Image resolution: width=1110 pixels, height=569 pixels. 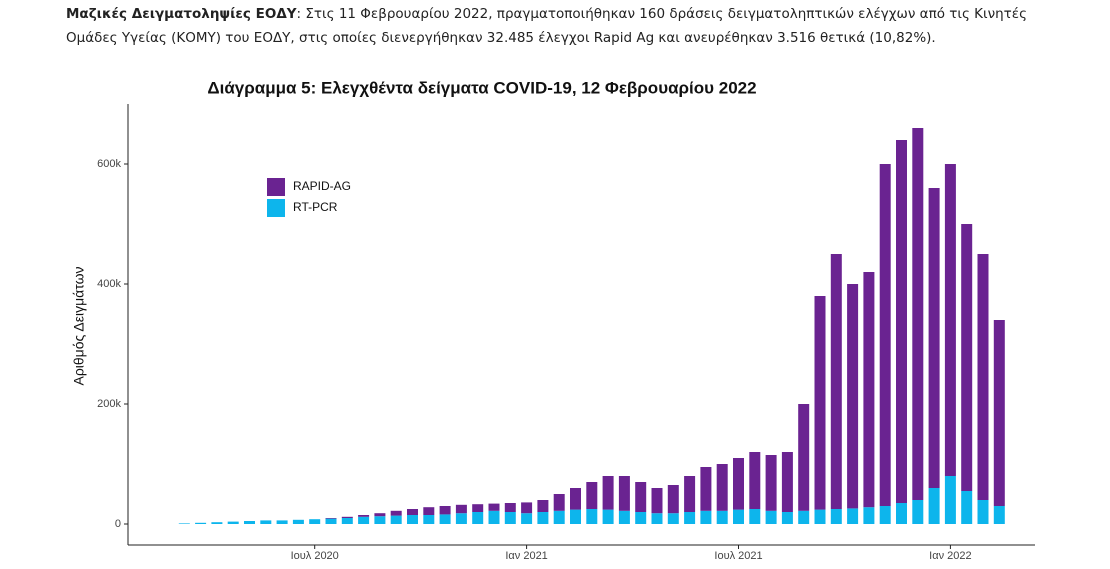 I want to click on x-tick-label: Ιουλ 2021, so click(x=738, y=556).